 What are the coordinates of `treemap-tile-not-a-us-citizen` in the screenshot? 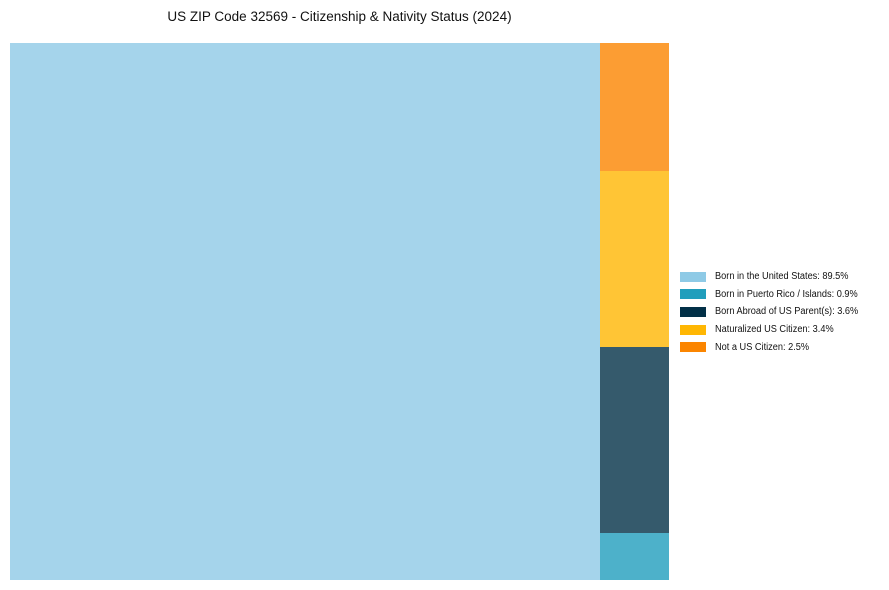 It's located at (634, 107).